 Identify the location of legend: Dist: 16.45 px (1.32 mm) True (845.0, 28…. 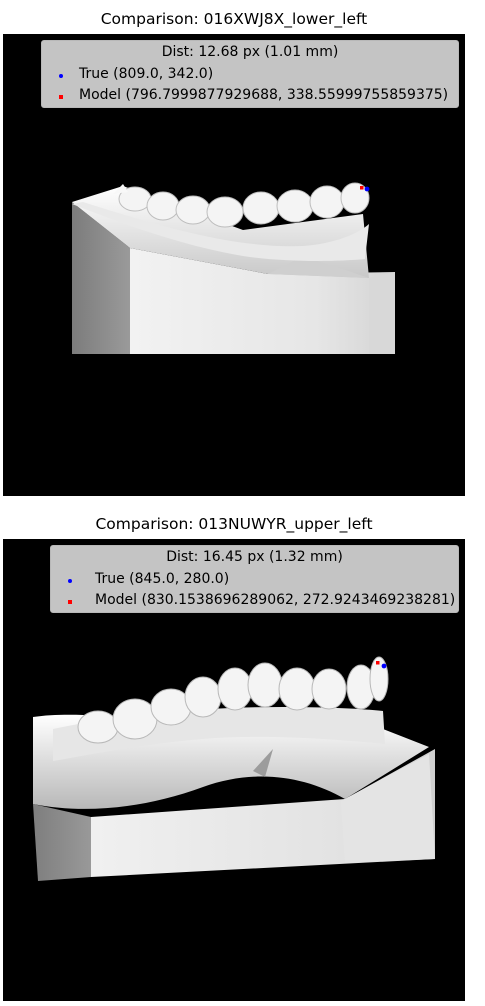
(254, 579).